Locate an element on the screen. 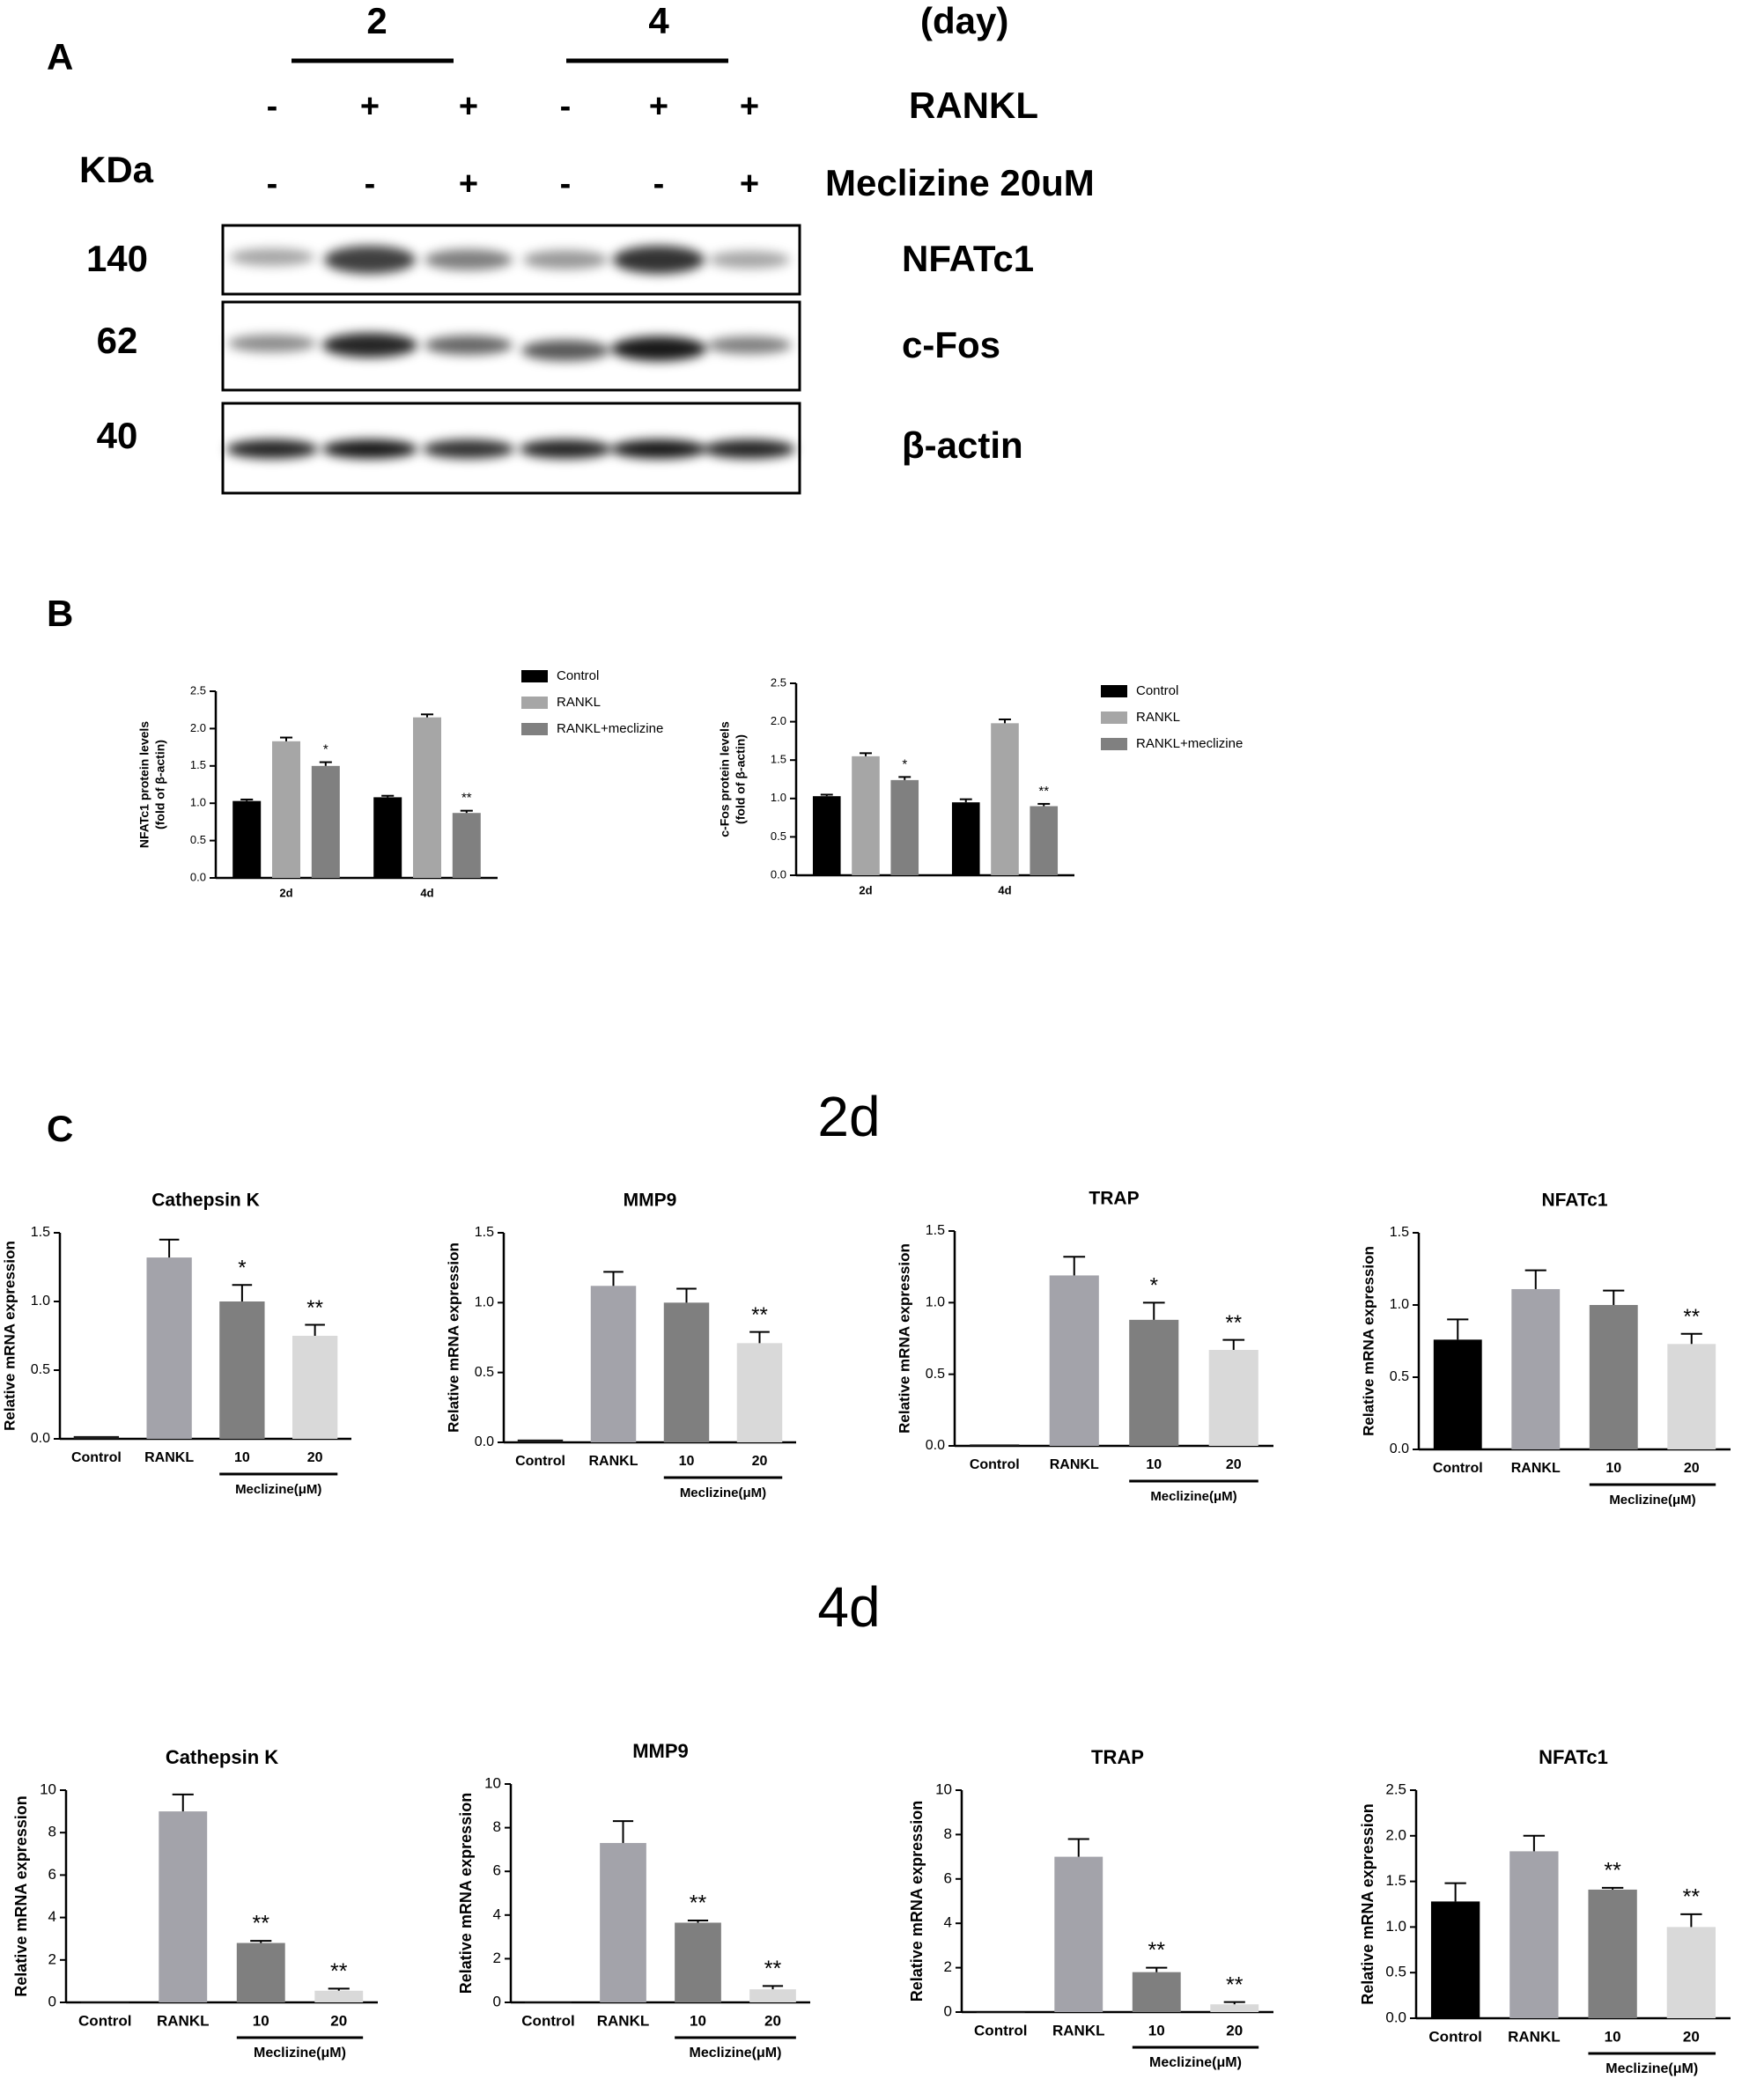 This screenshot has height=2079, width=1764. panel-letter: B is located at coordinates (60, 613).